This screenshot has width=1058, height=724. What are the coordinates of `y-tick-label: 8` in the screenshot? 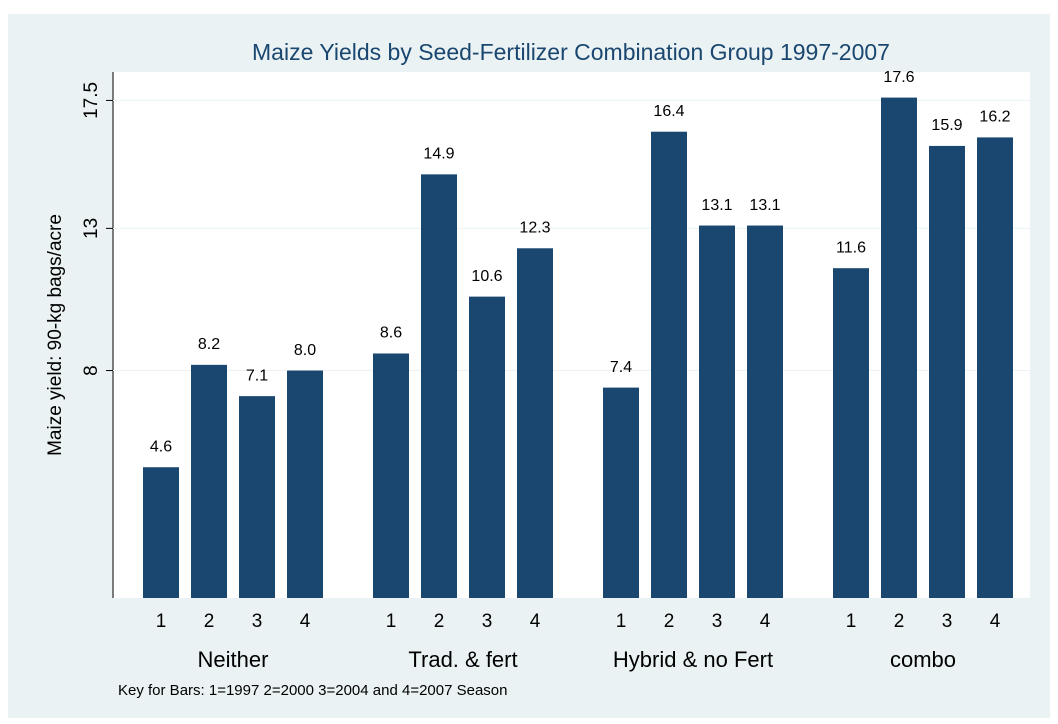 It's located at (91, 370).